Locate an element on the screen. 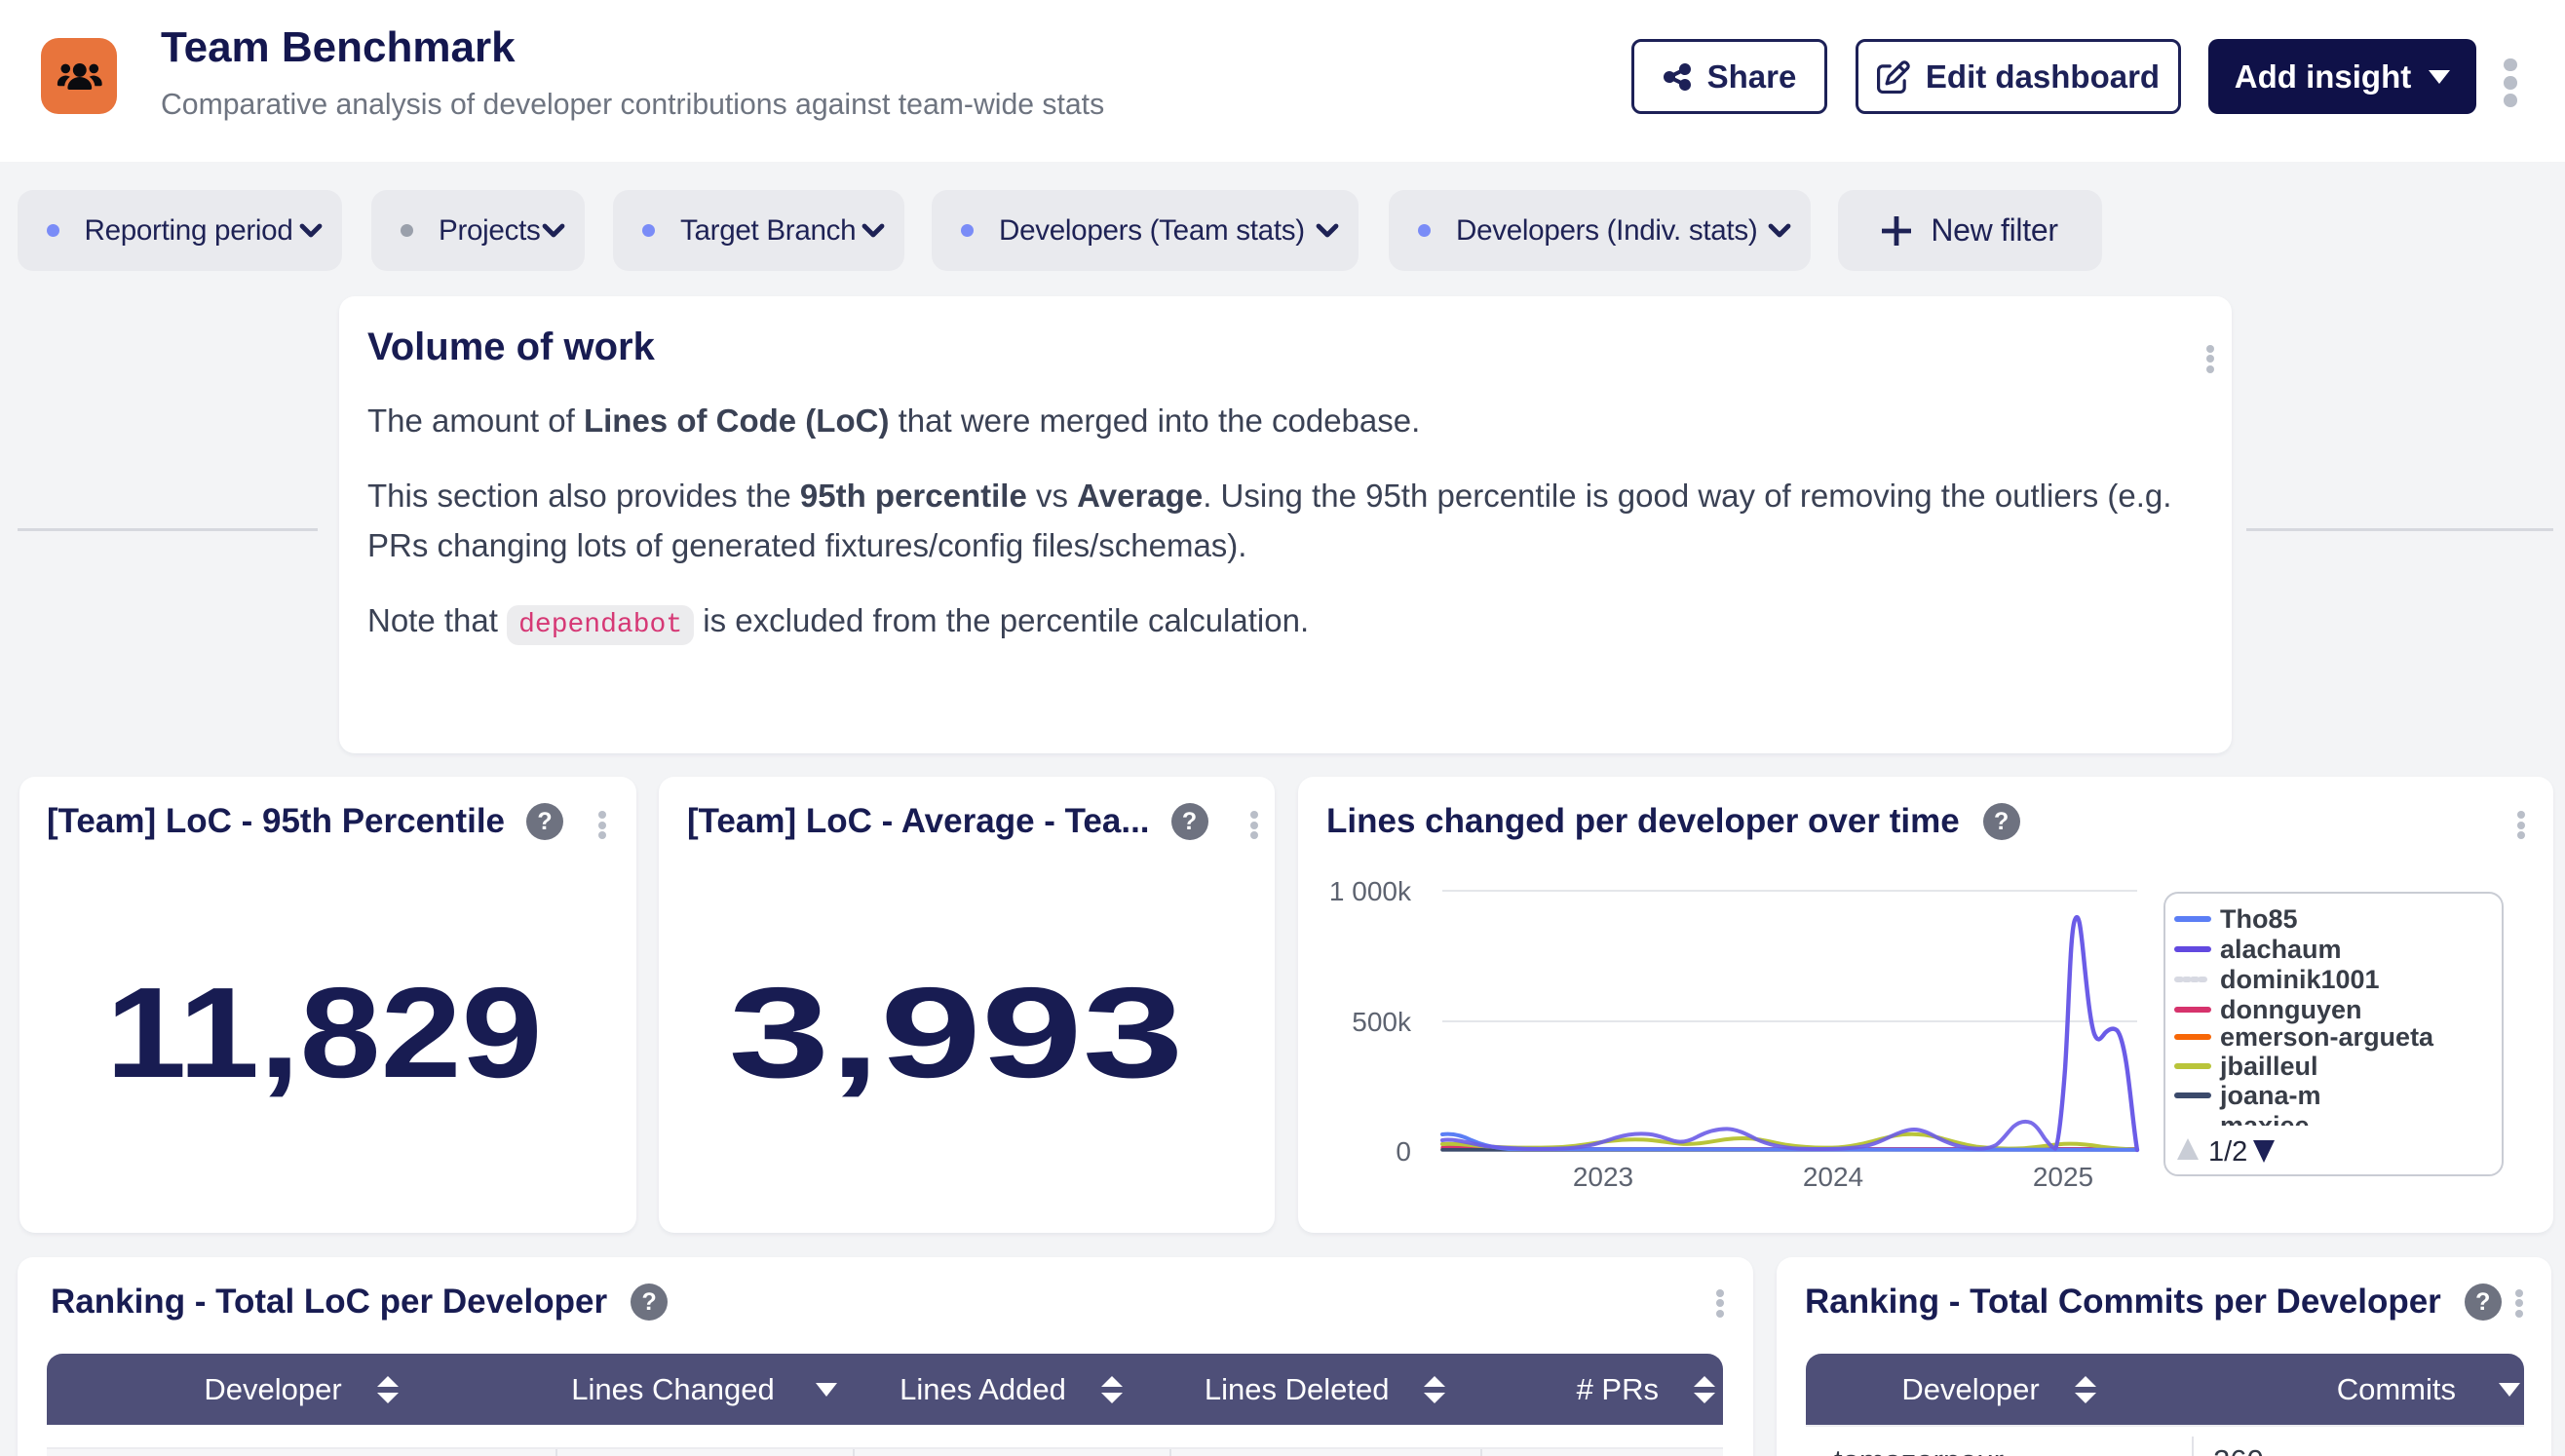 The height and width of the screenshot is (1456, 2565). svg-text: alachaum is located at coordinates (2281, 949).